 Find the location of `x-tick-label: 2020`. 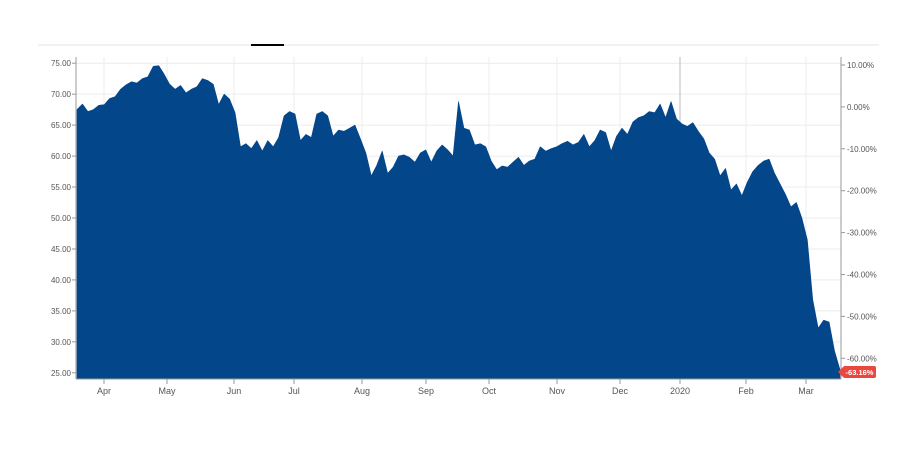

x-tick-label: 2020 is located at coordinates (680, 391).